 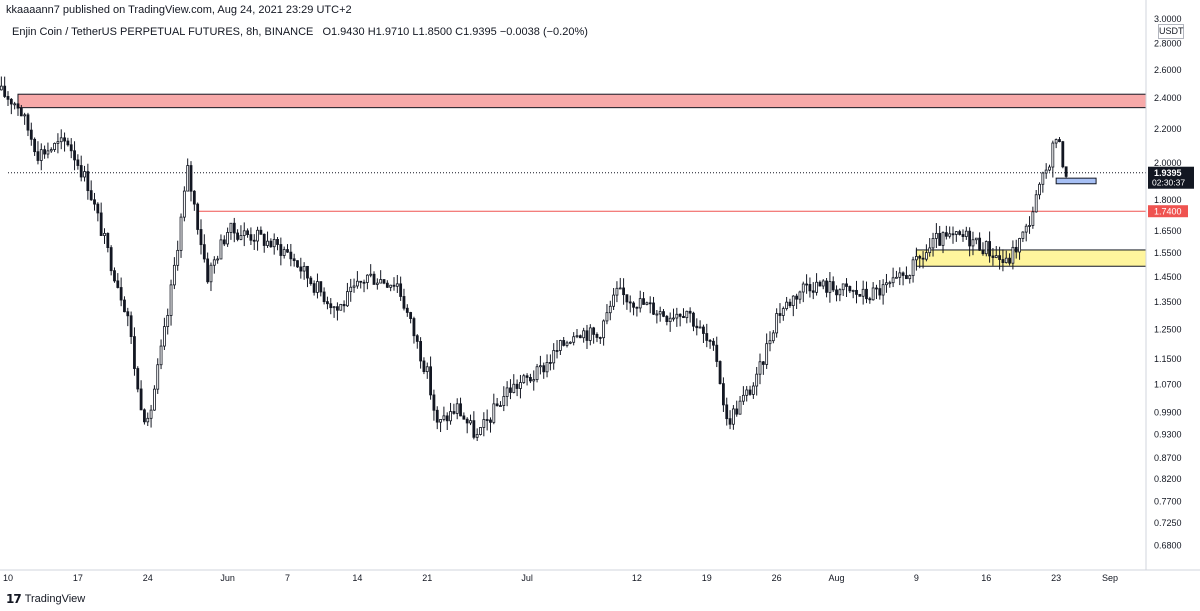 I want to click on x-tick-label: 17, so click(x=78, y=578).